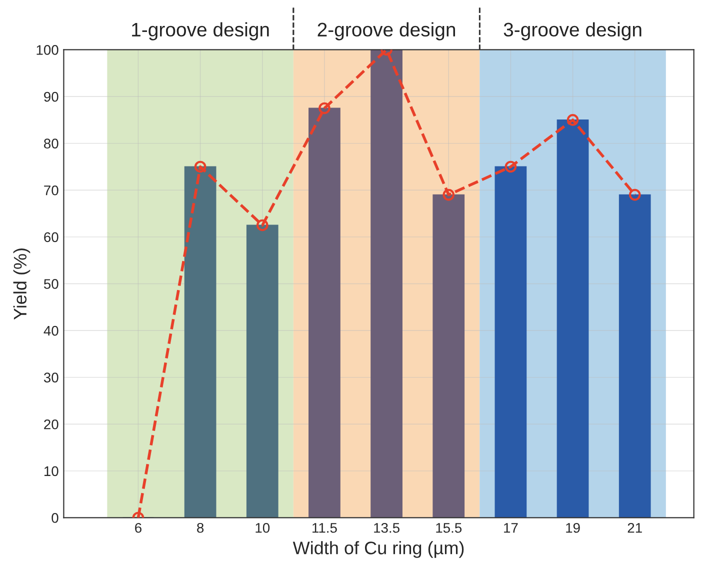  I want to click on y-tick-label: 70, so click(51, 190).